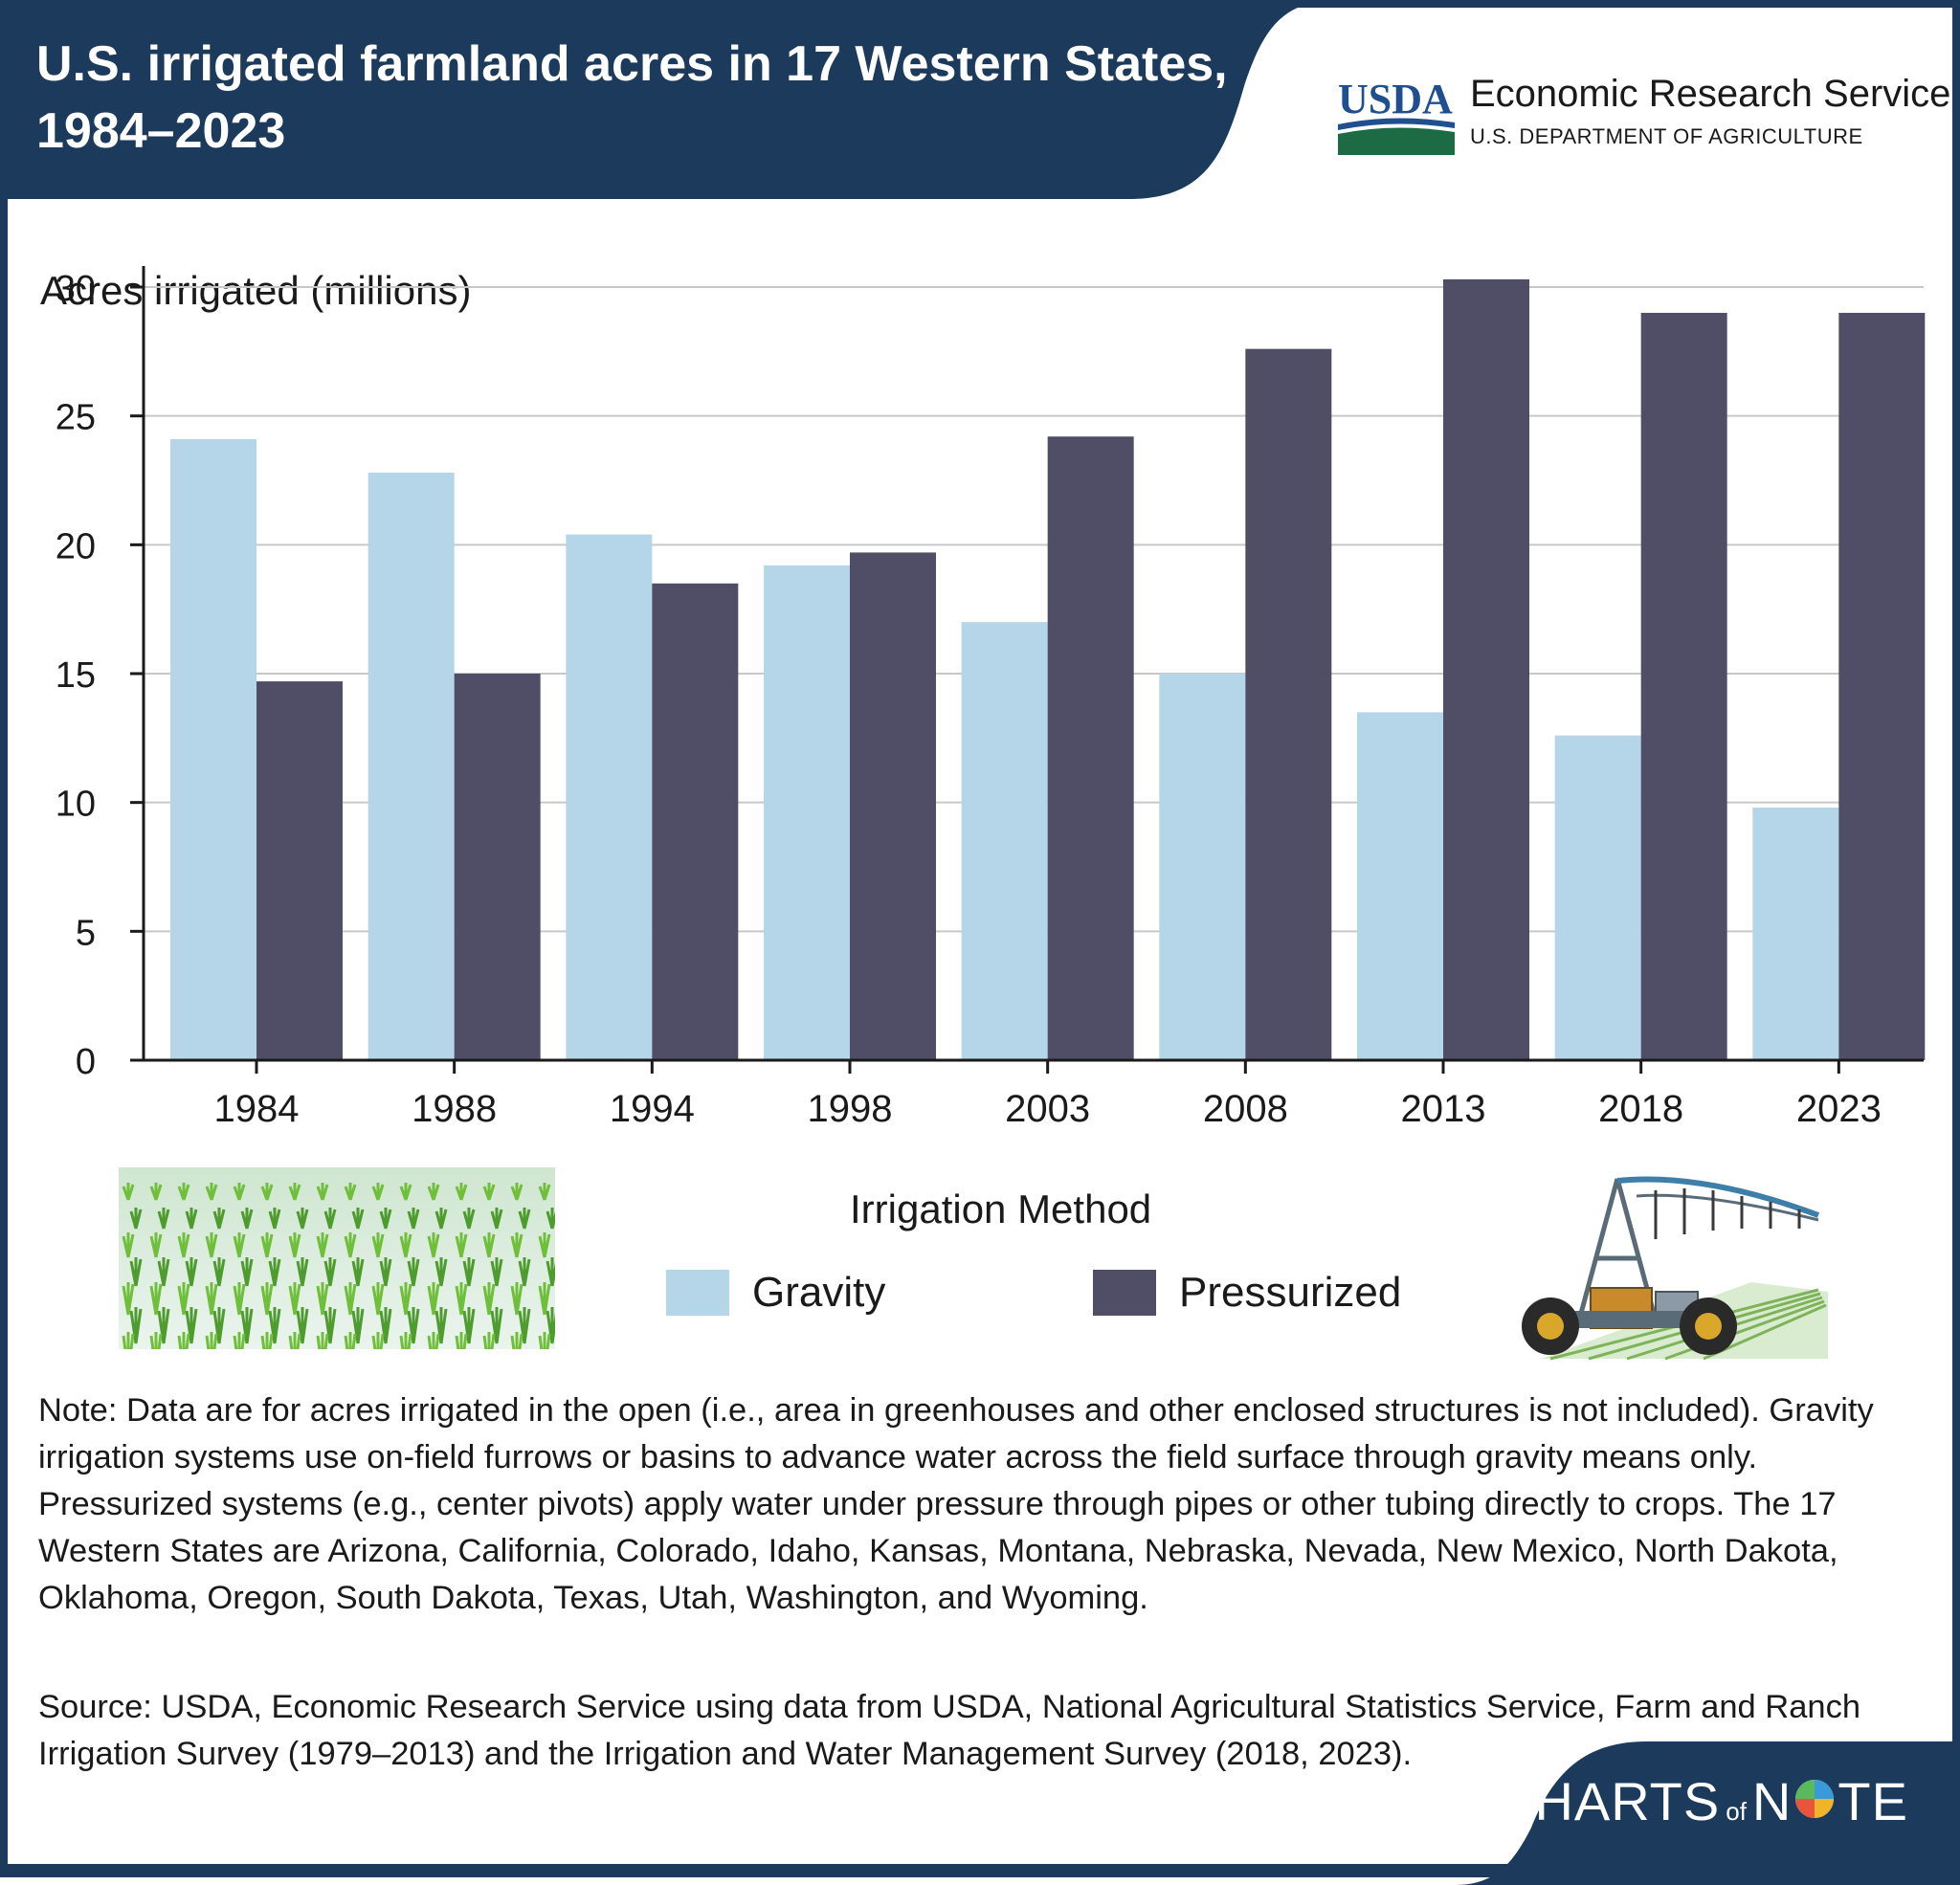 The width and height of the screenshot is (1960, 1885). I want to click on x-ticks: 1984 1988 1994 1998 2003 2008 2013 2018 2023, so click(1048, 1095).